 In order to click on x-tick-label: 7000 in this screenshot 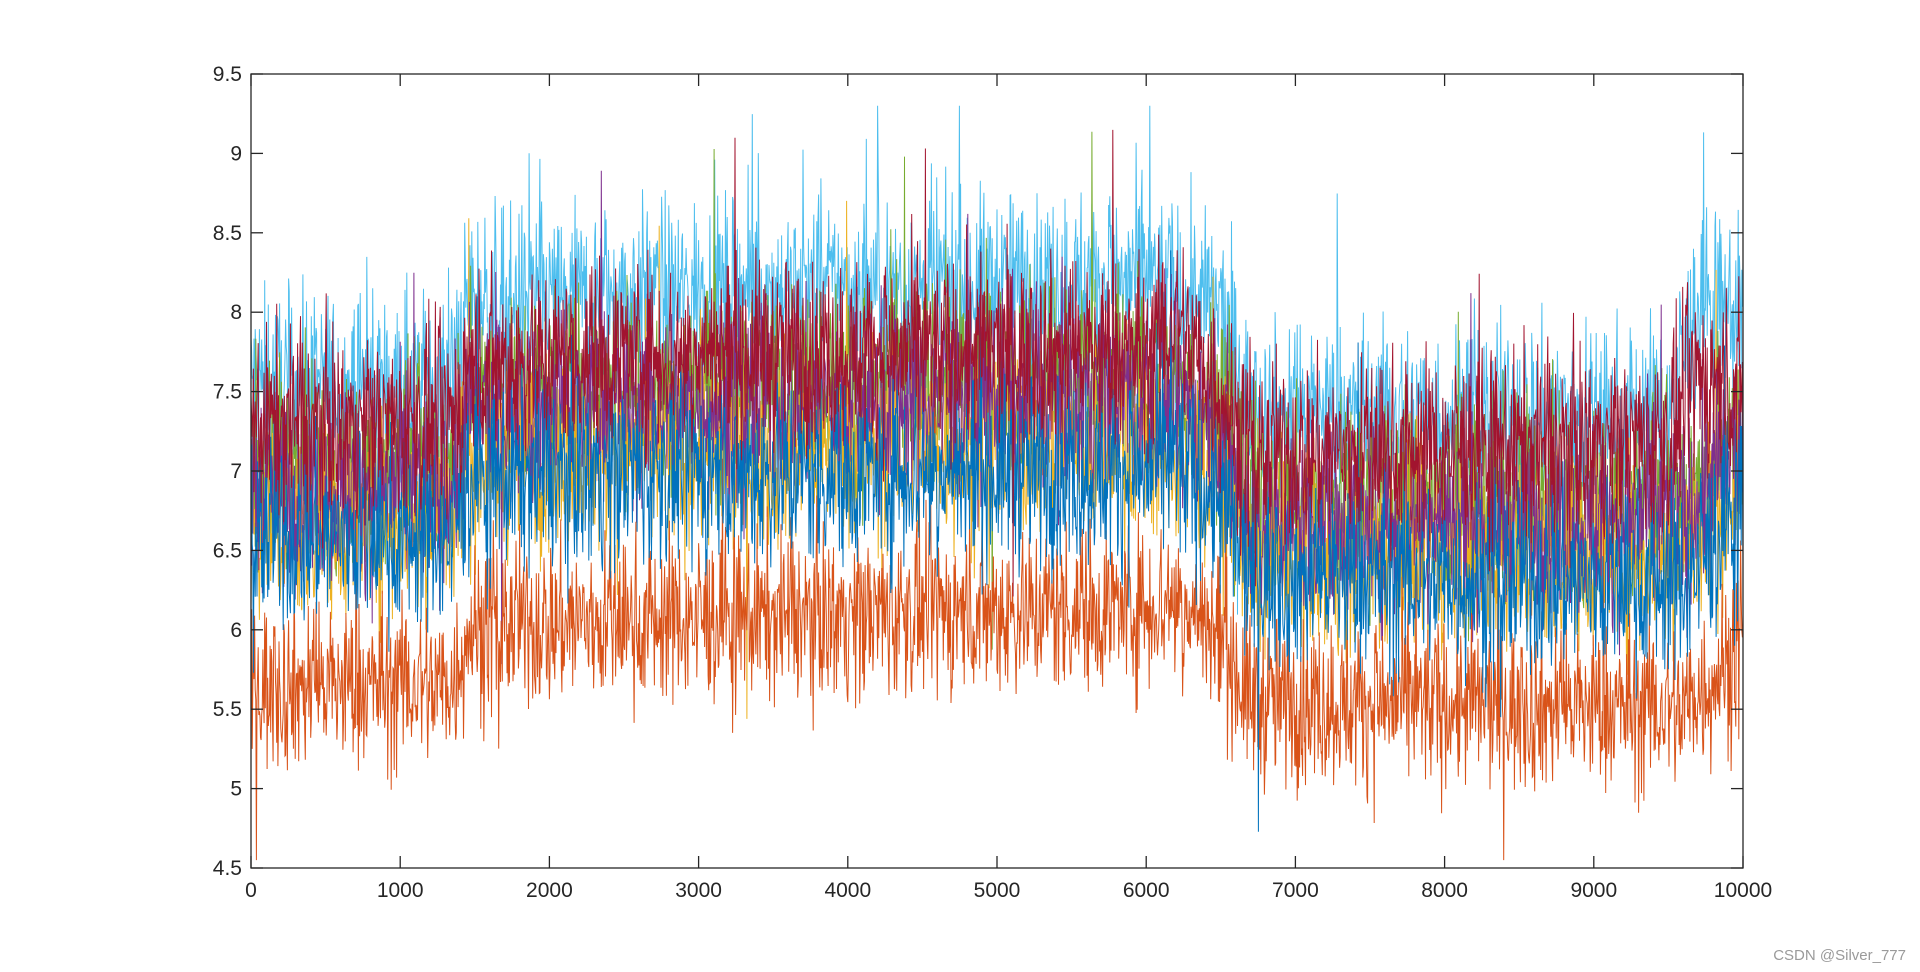, I will do `click(1295, 890)`.